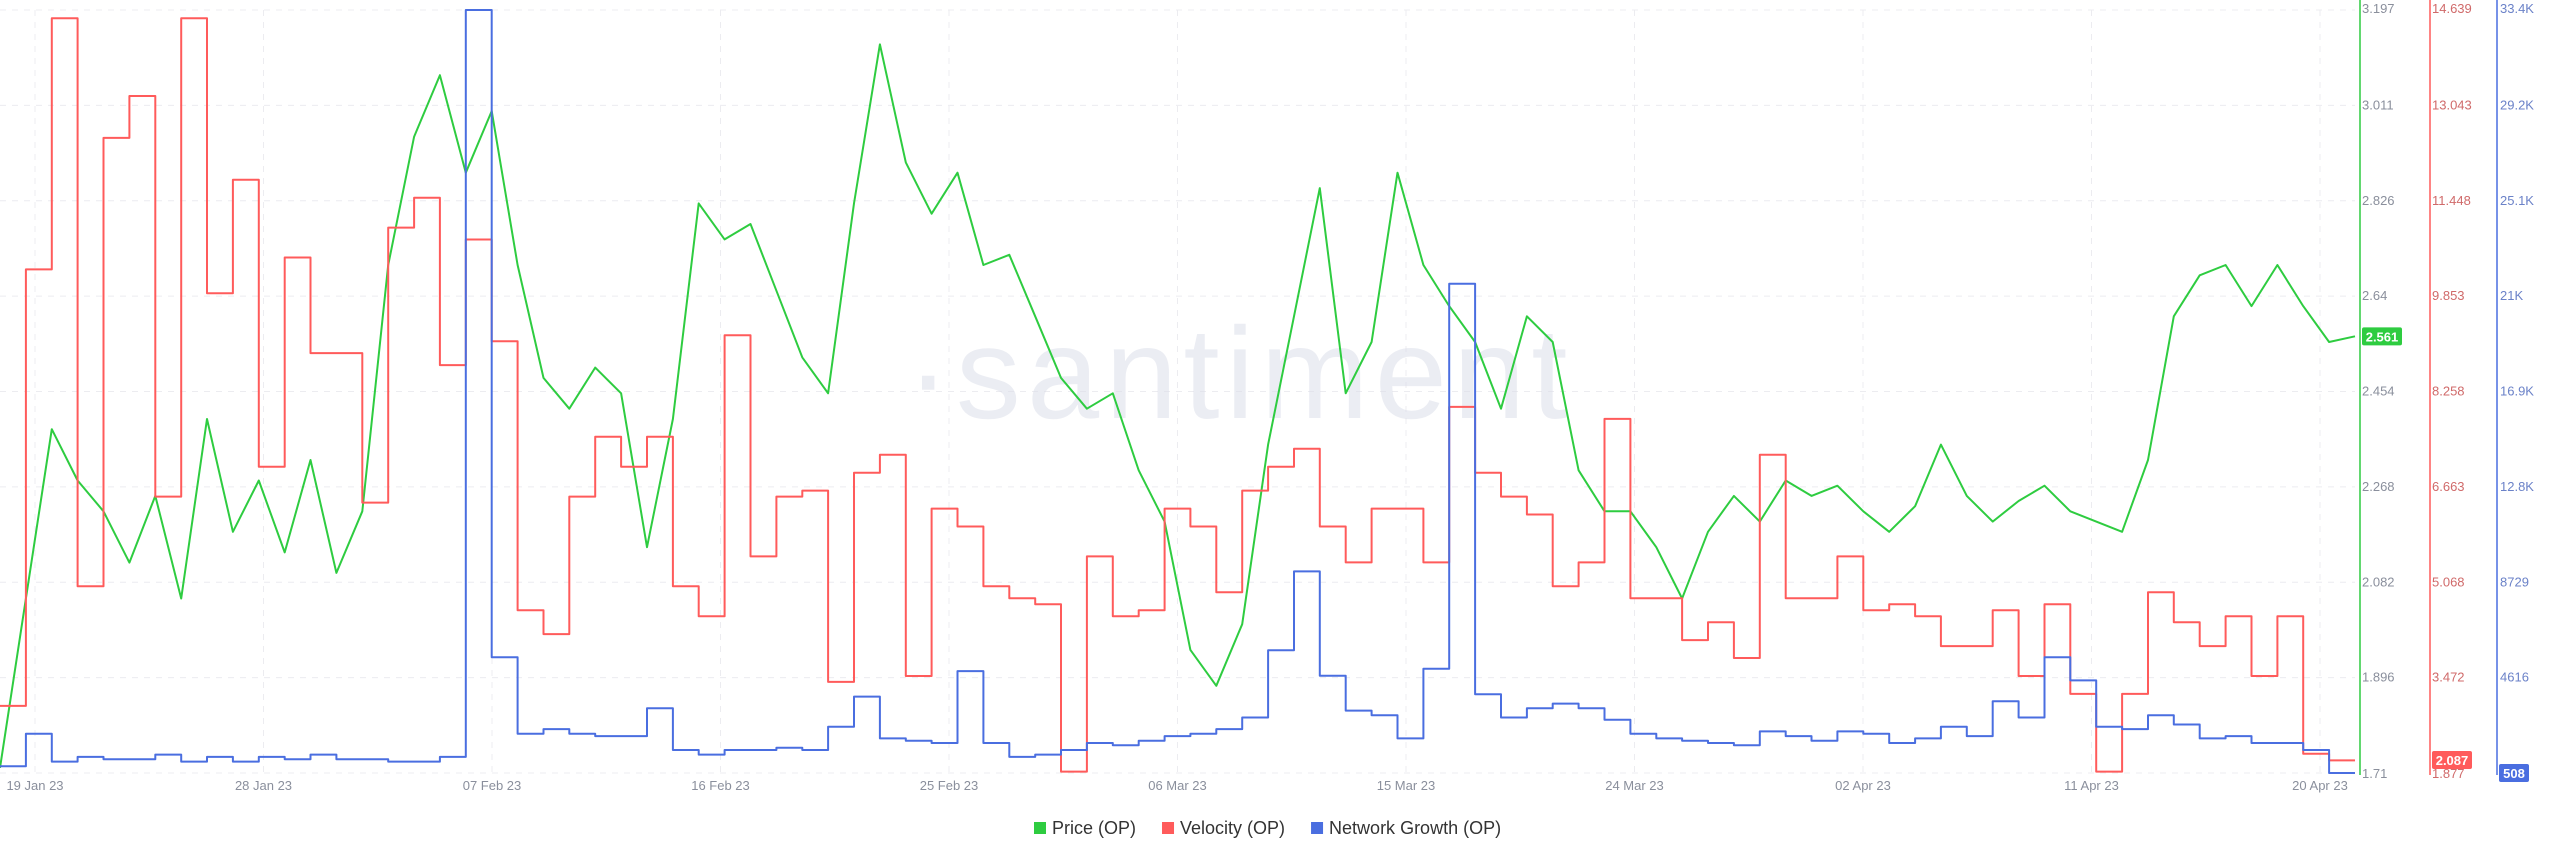  What do you see at coordinates (492, 785) in the screenshot?
I see `x-tick-label: 07 Feb 23` at bounding box center [492, 785].